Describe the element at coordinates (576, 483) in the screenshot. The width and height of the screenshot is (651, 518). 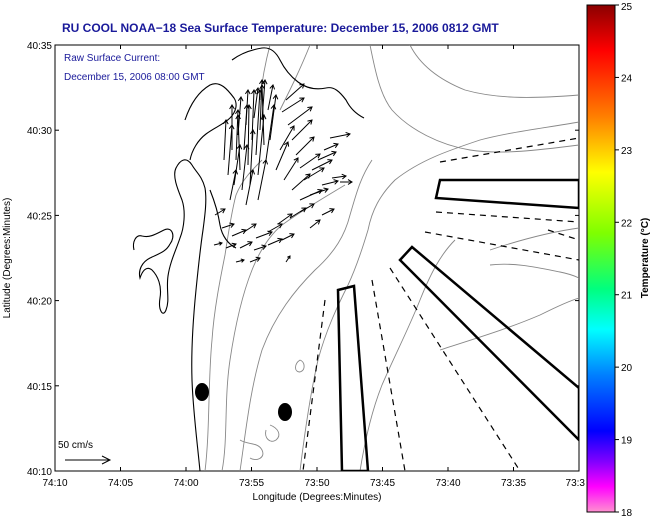
I see `x-tick-label: 73:3` at that location.